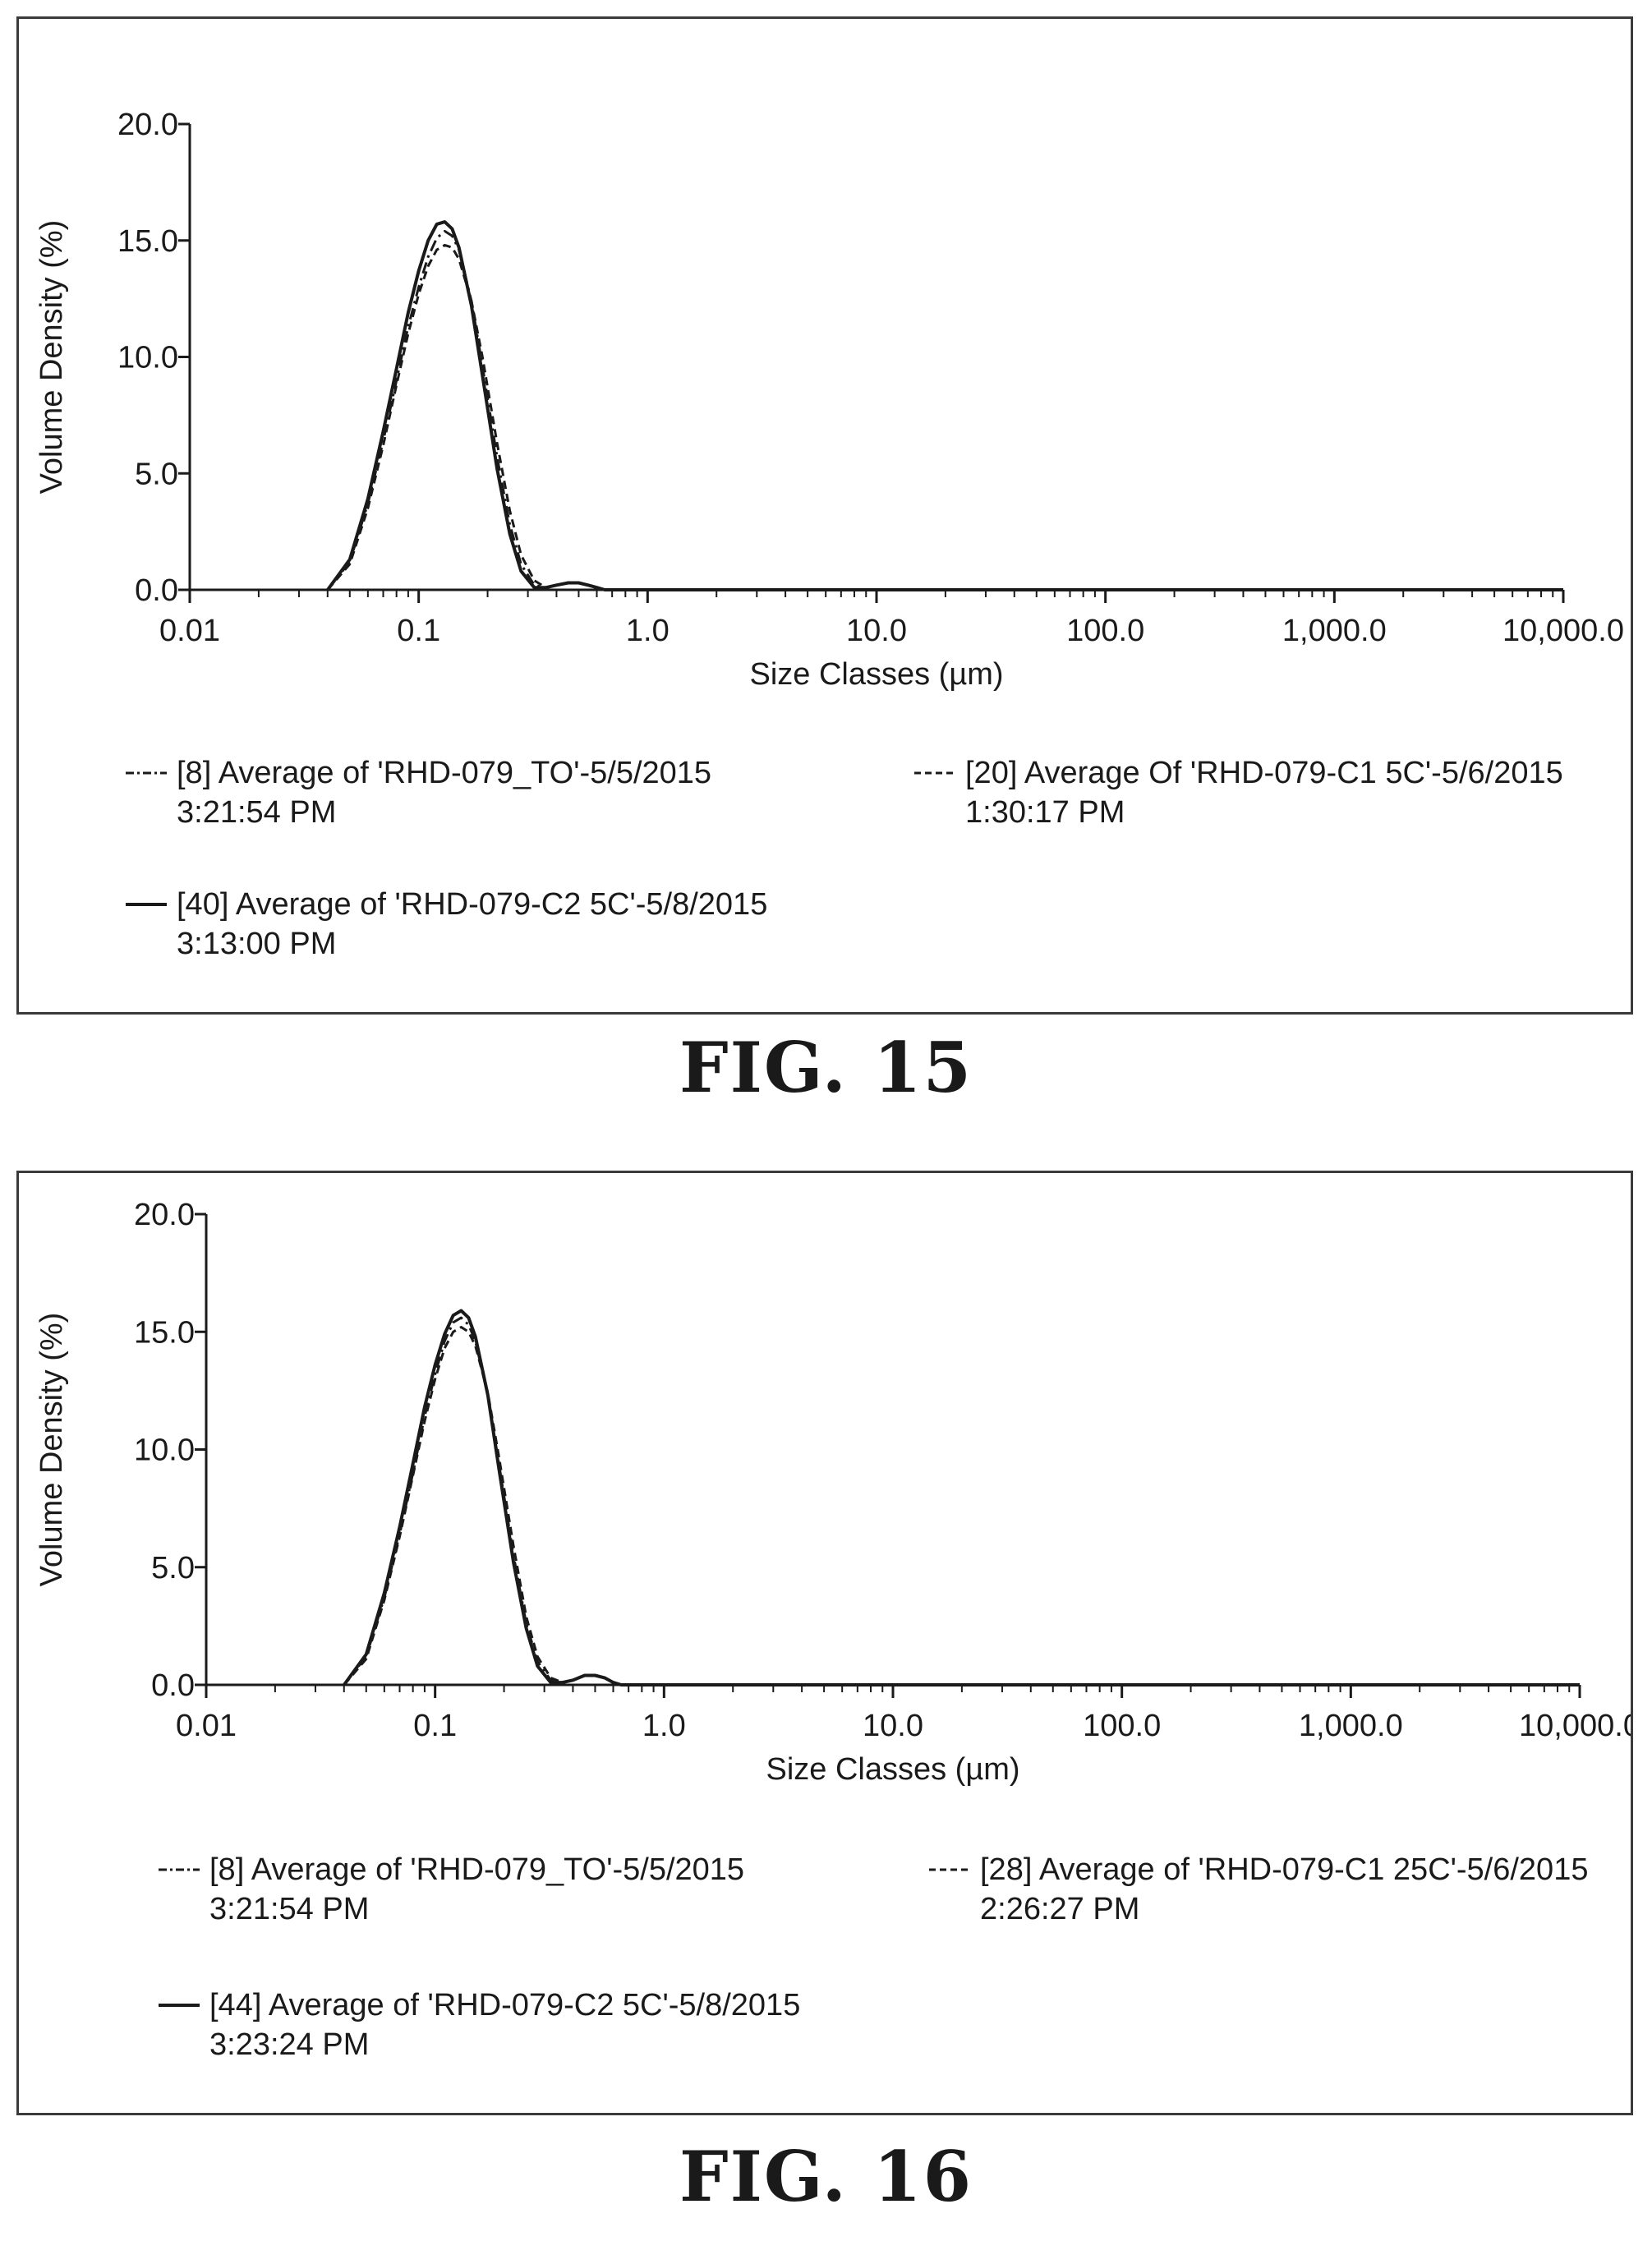 This screenshot has height=2241, width=1652. What do you see at coordinates (1045, 812) in the screenshot?
I see `legend-entry-time: 1:30:17 PM` at bounding box center [1045, 812].